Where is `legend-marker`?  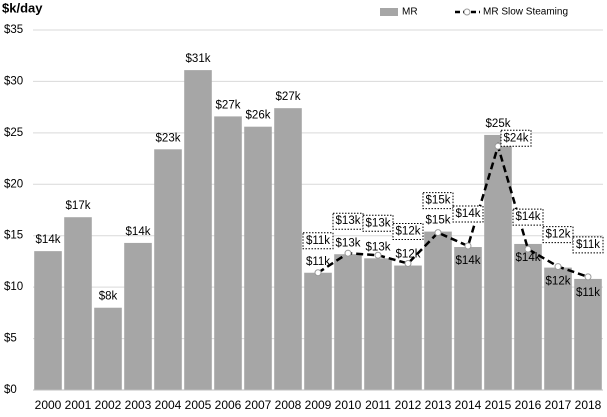 legend-marker is located at coordinates (467, 12).